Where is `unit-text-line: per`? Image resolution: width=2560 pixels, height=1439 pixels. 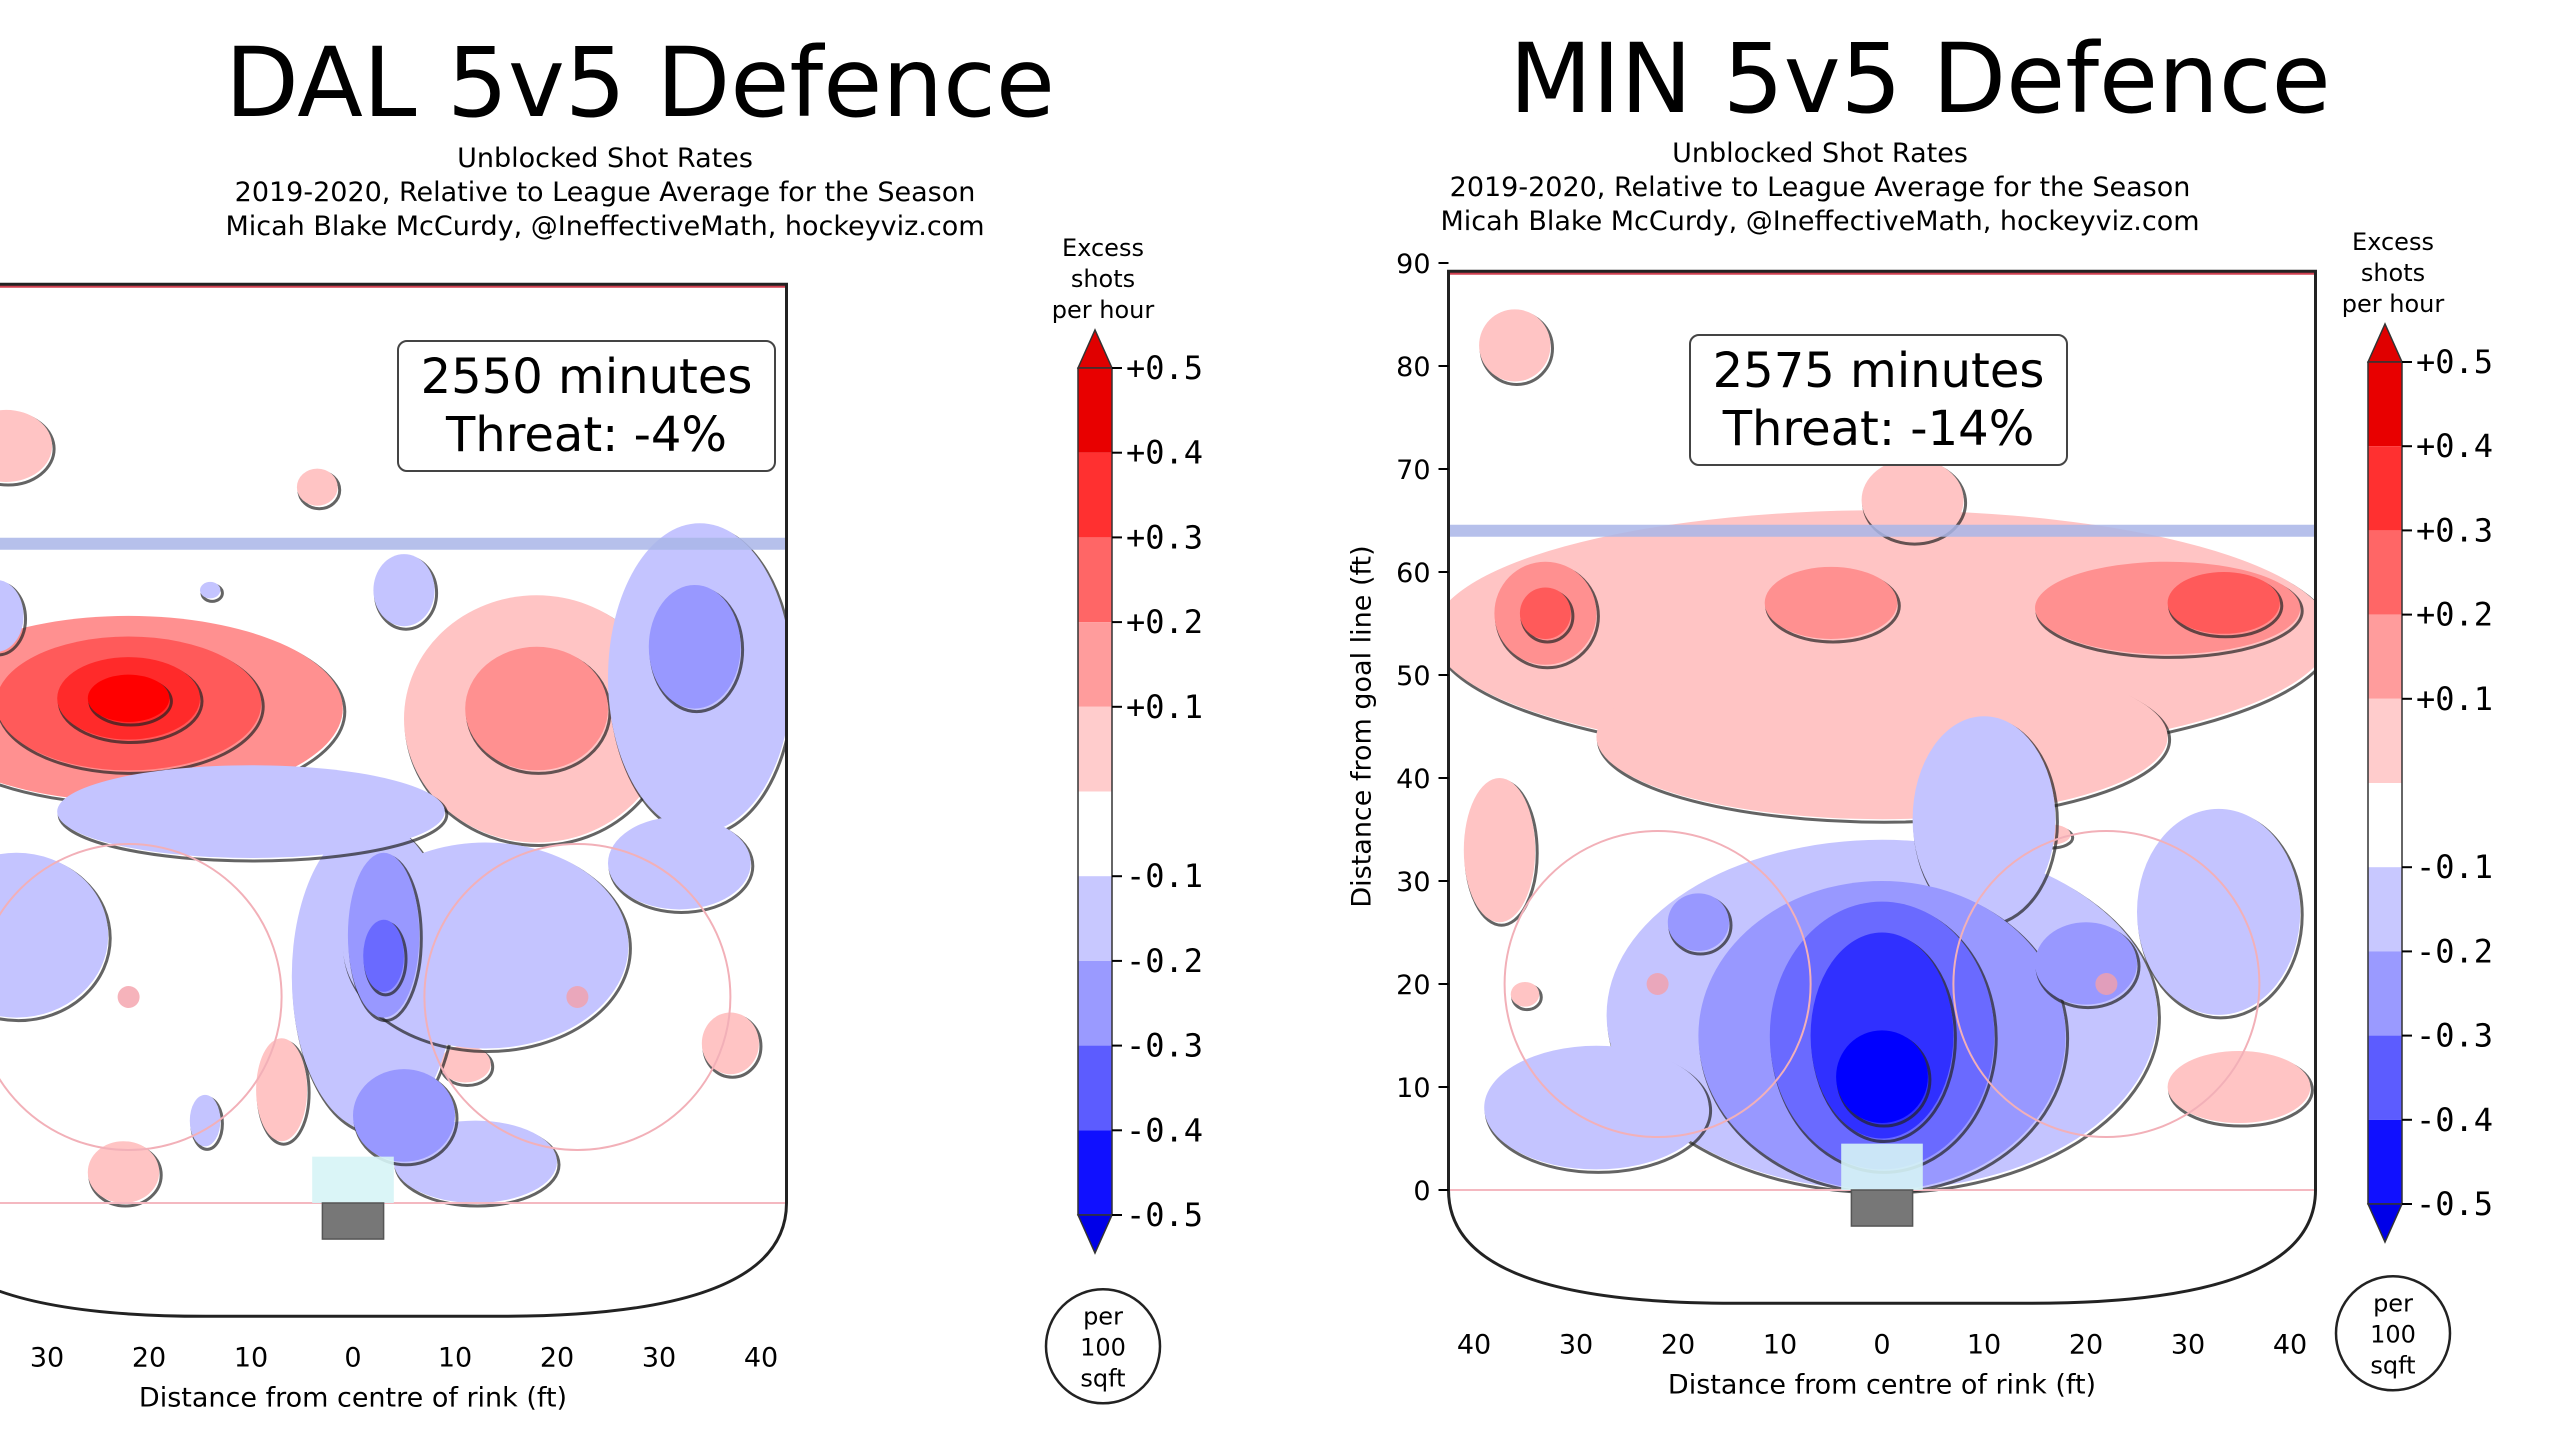
unit-text-line: per is located at coordinates (2393, 1303).